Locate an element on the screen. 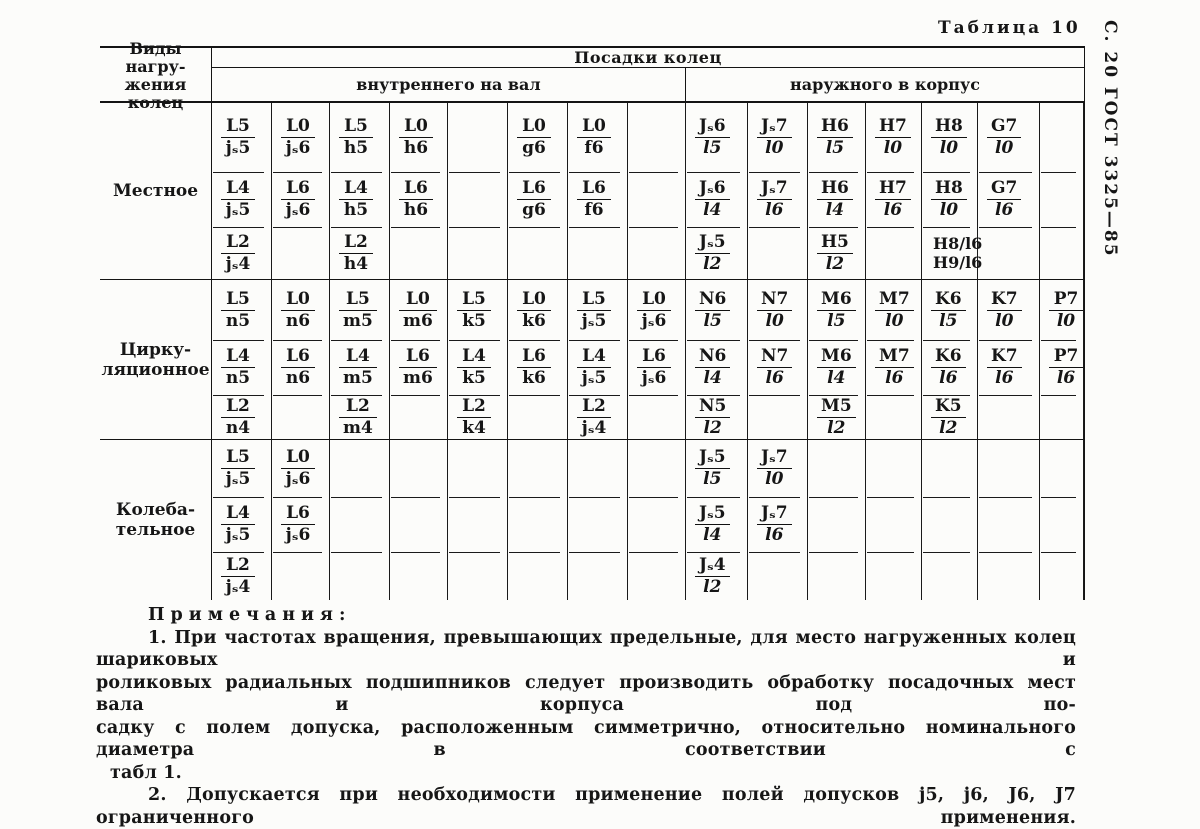  fit-cell: H6 l5 is located at coordinates (837, 138).